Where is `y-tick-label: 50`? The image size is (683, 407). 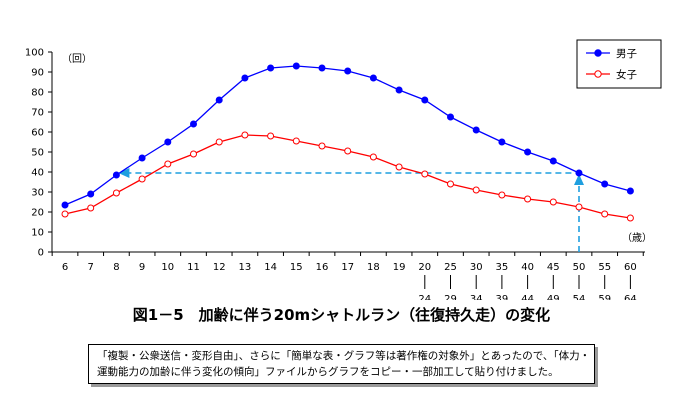
y-tick-label: 50 is located at coordinates (37, 153).